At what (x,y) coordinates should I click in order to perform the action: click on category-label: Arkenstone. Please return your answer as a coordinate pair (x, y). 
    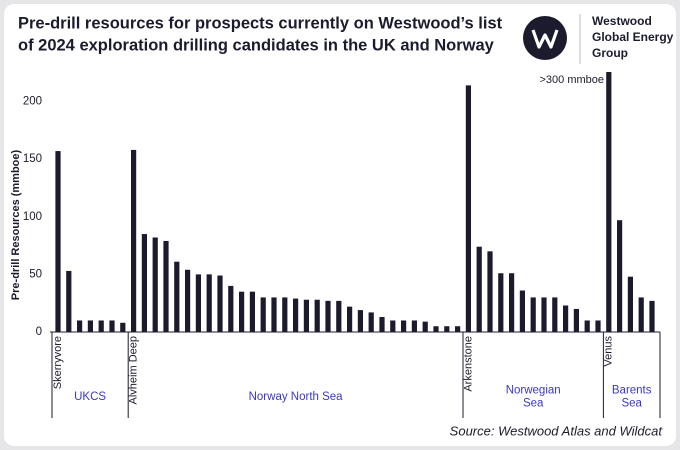
    Looking at the image, I should click on (468, 364).